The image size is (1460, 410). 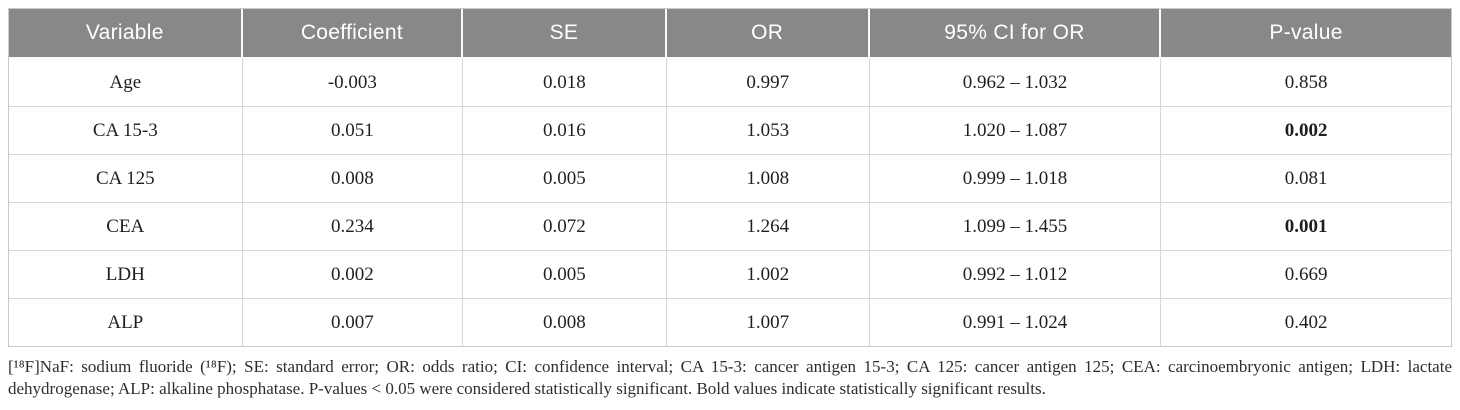 What do you see at coordinates (353, 322) in the screenshot?
I see `cell-coefficient: 0.007` at bounding box center [353, 322].